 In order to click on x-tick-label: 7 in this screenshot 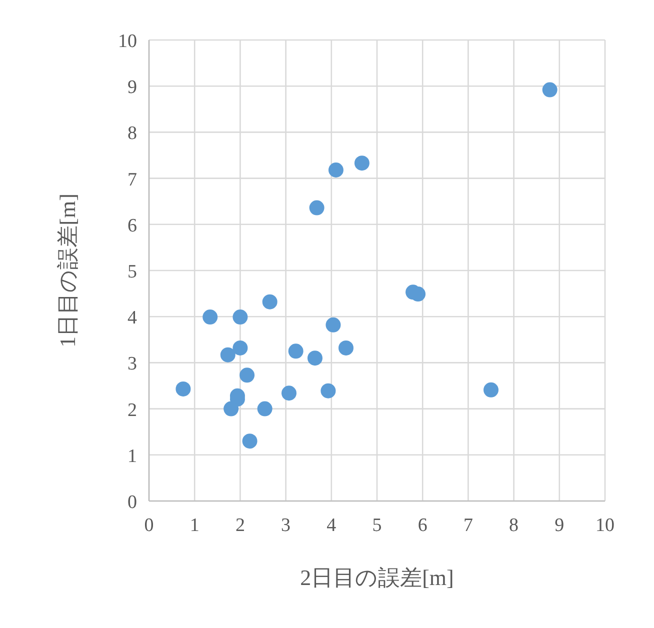, I will do `click(468, 525)`.